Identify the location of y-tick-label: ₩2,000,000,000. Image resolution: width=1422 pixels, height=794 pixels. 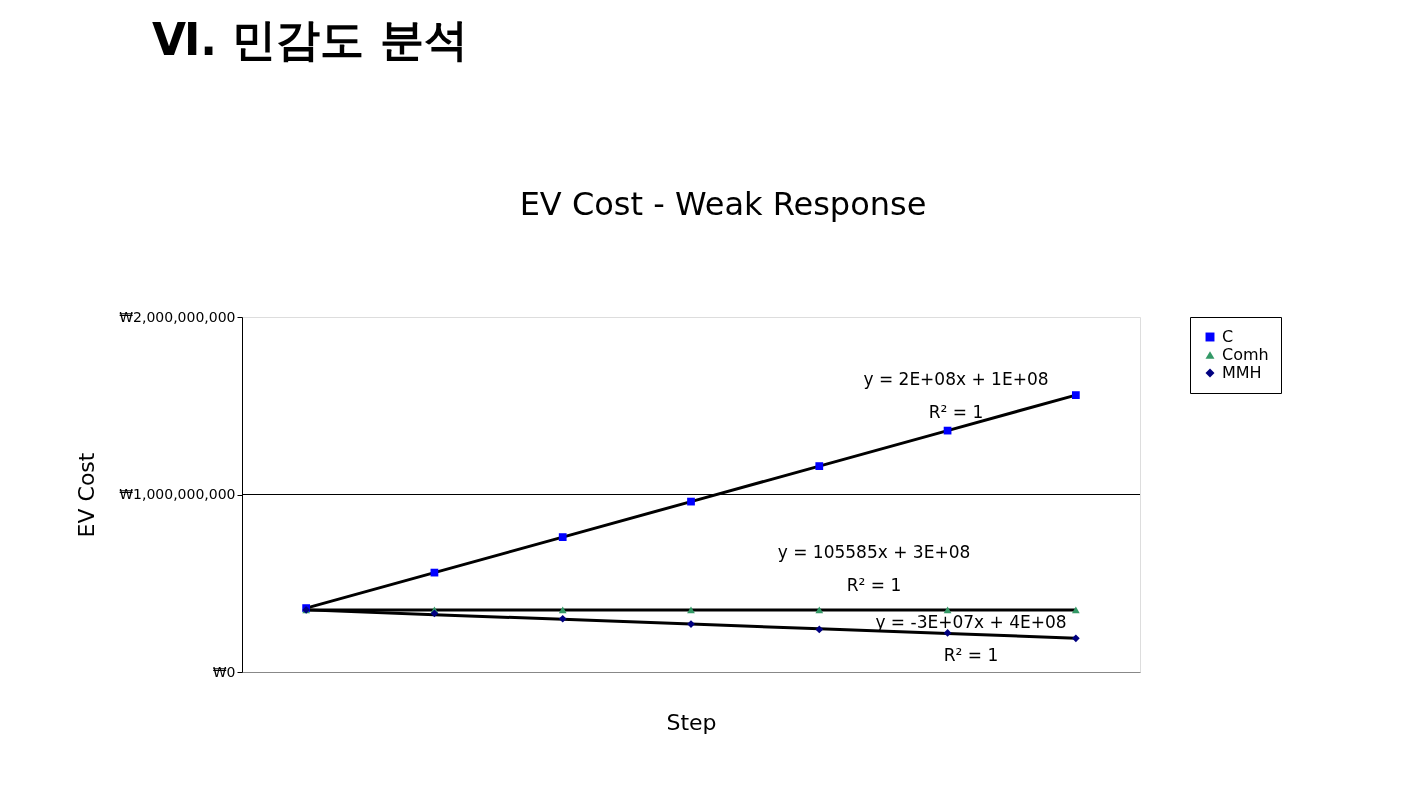
(177, 316).